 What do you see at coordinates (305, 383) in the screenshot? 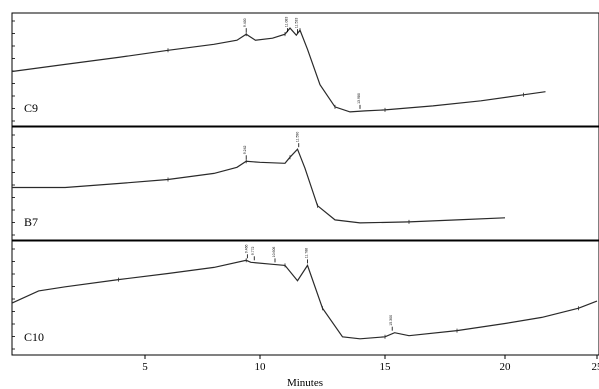
I see `x-axis-title: Minutes` at bounding box center [305, 383].